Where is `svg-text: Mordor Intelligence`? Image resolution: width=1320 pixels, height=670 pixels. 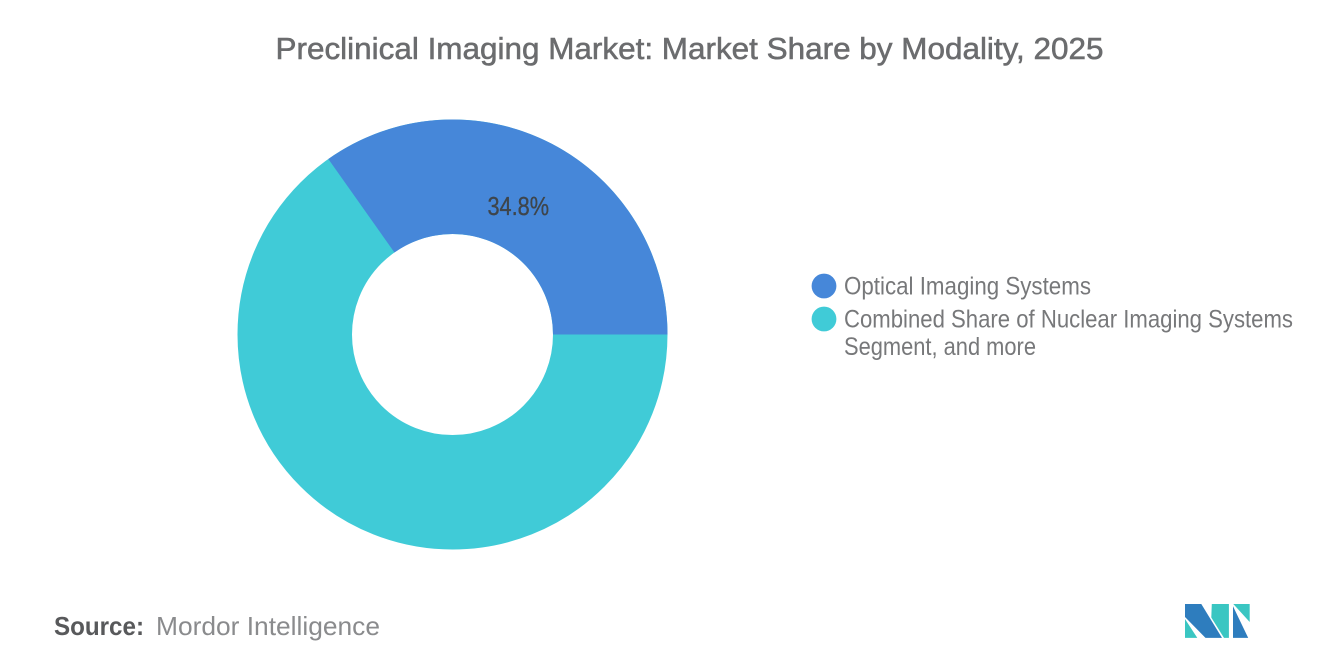 svg-text: Mordor Intelligence is located at coordinates (268, 626).